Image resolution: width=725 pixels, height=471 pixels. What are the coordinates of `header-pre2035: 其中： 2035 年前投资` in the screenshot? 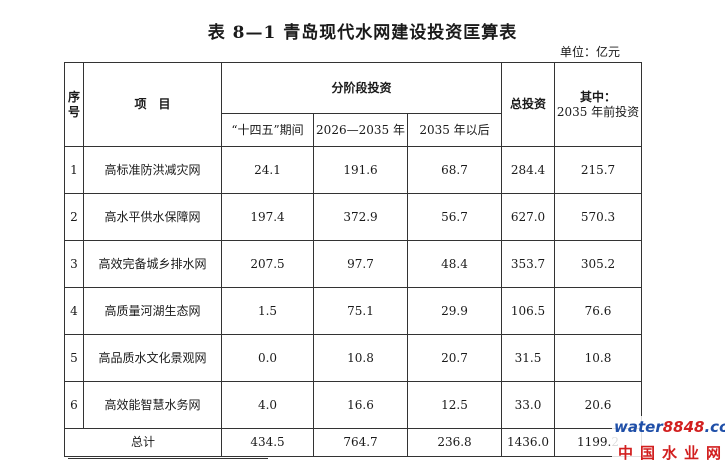 It's located at (598, 104).